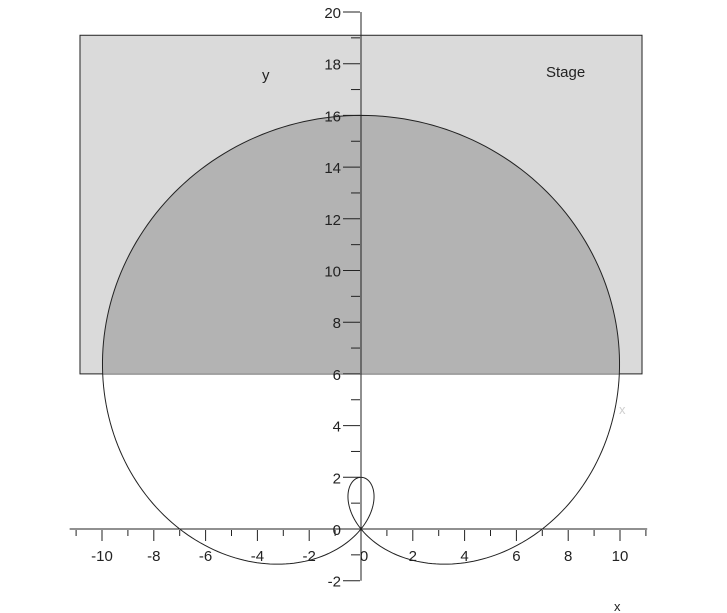  What do you see at coordinates (342, 298) in the screenshot?
I see `y-axis-ticks: -2 0 2 4 6 8 10 12 14 16 18 20` at bounding box center [342, 298].